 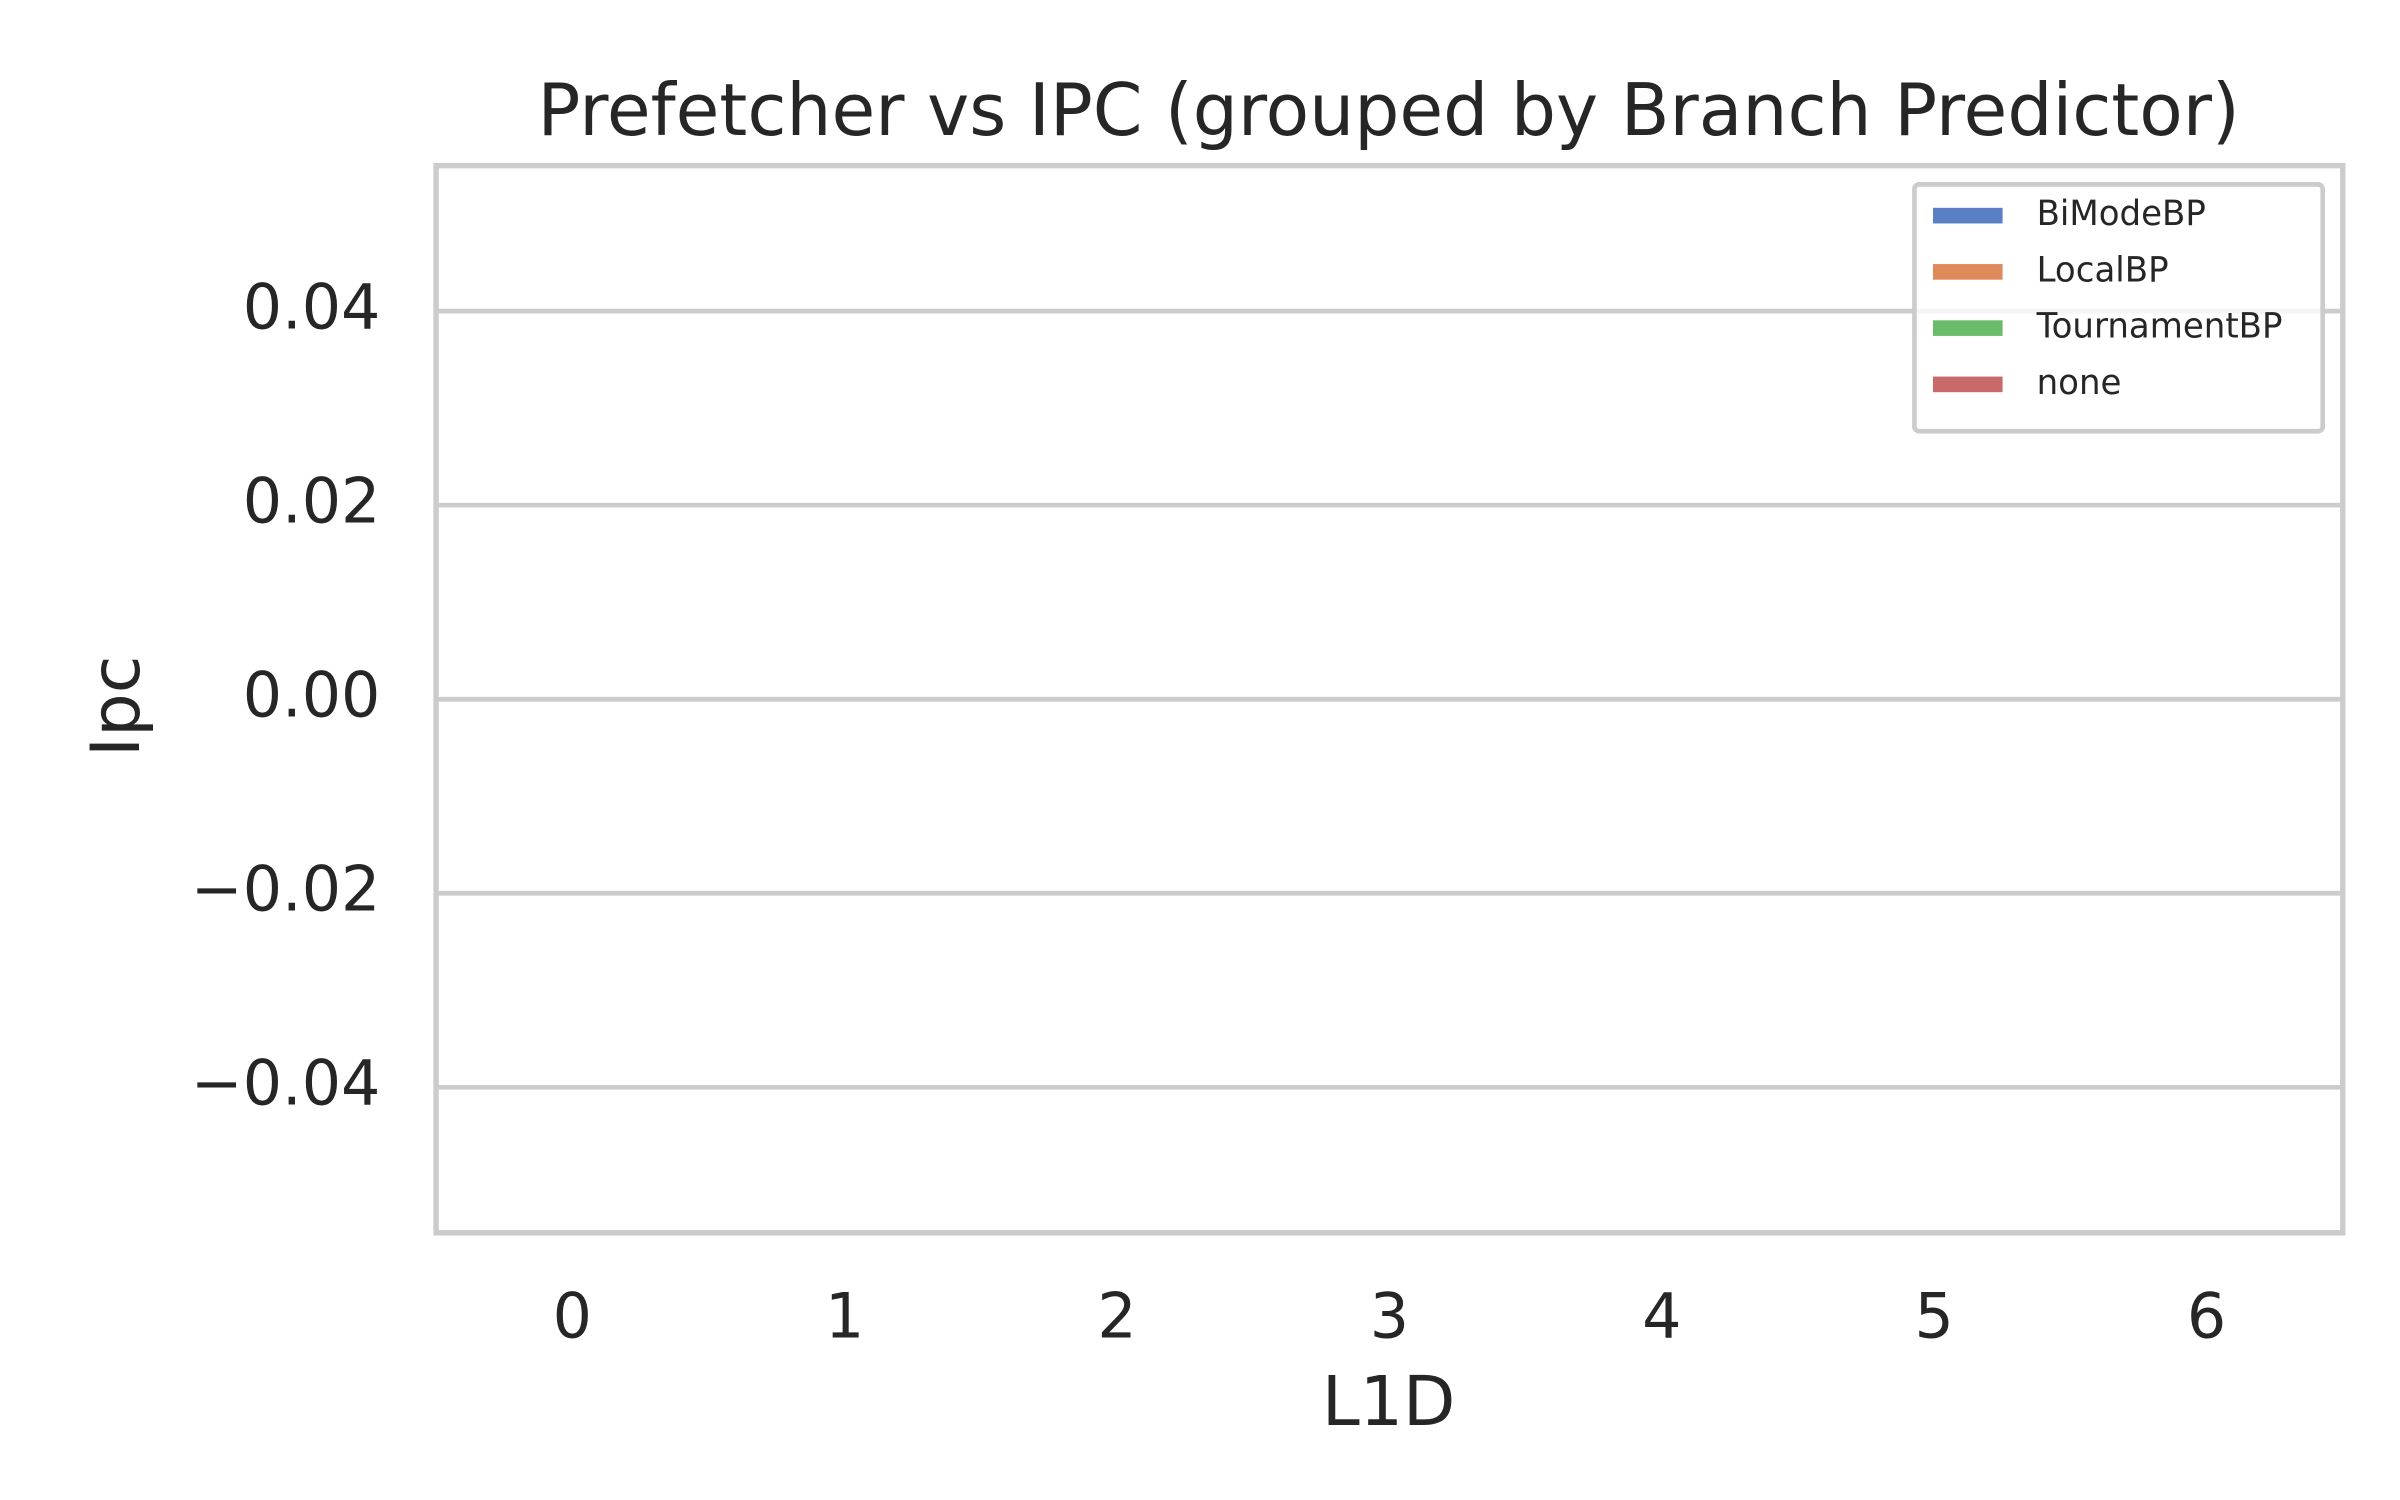 What do you see at coordinates (285, 888) in the screenshot?
I see `y-tick-label: −0.02` at bounding box center [285, 888].